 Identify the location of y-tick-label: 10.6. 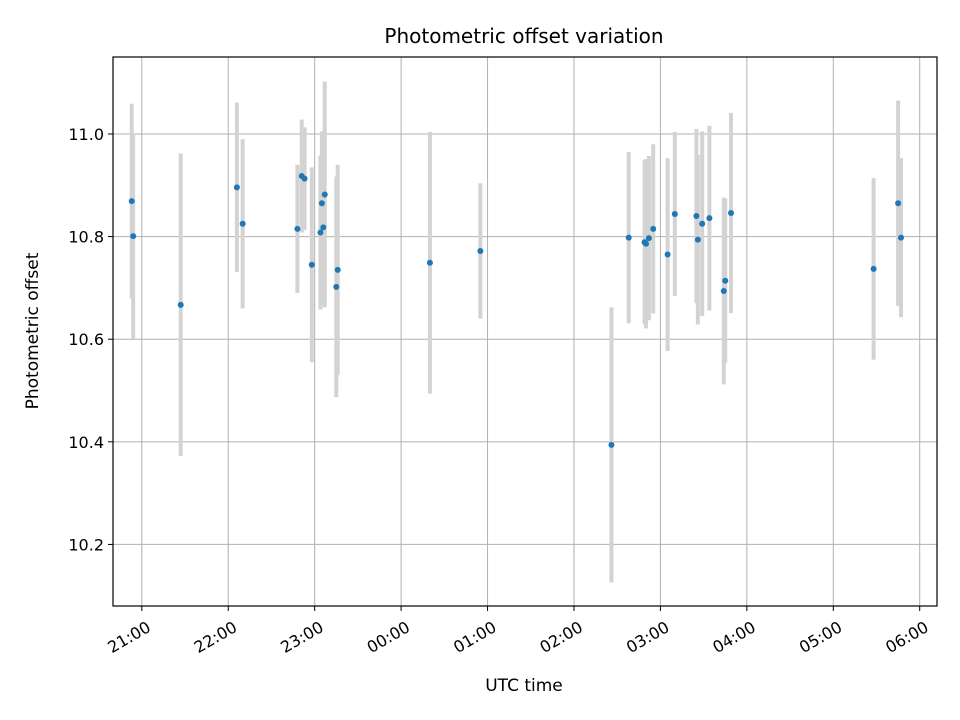
(86, 339).